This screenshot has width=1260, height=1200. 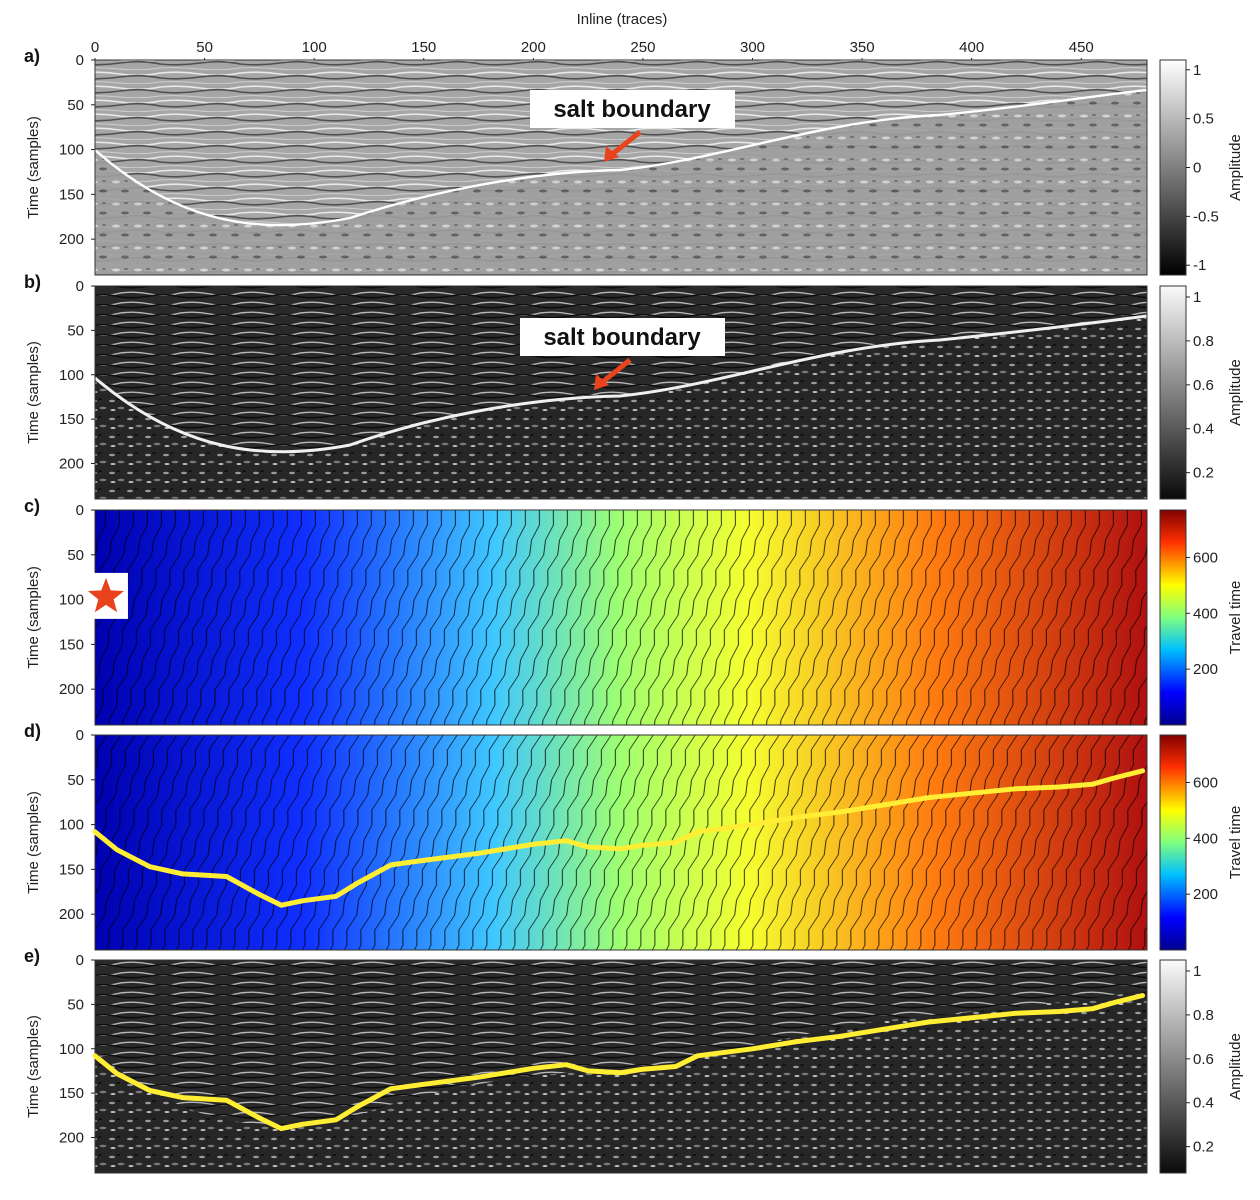 I want to click on panel-letter: a), so click(x=32, y=56).